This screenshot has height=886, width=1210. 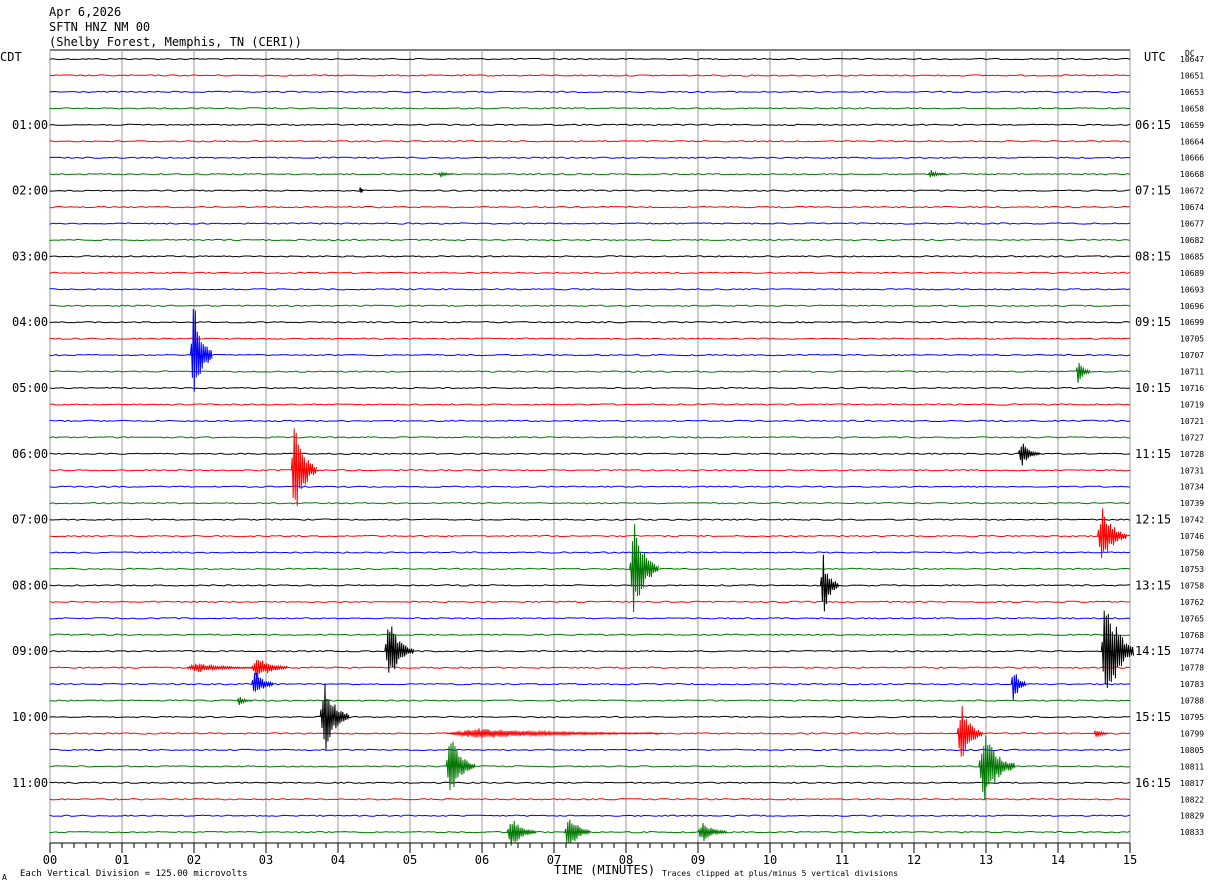 What do you see at coordinates (30, 651) in the screenshot?
I see `left-time-label: 09:00` at bounding box center [30, 651].